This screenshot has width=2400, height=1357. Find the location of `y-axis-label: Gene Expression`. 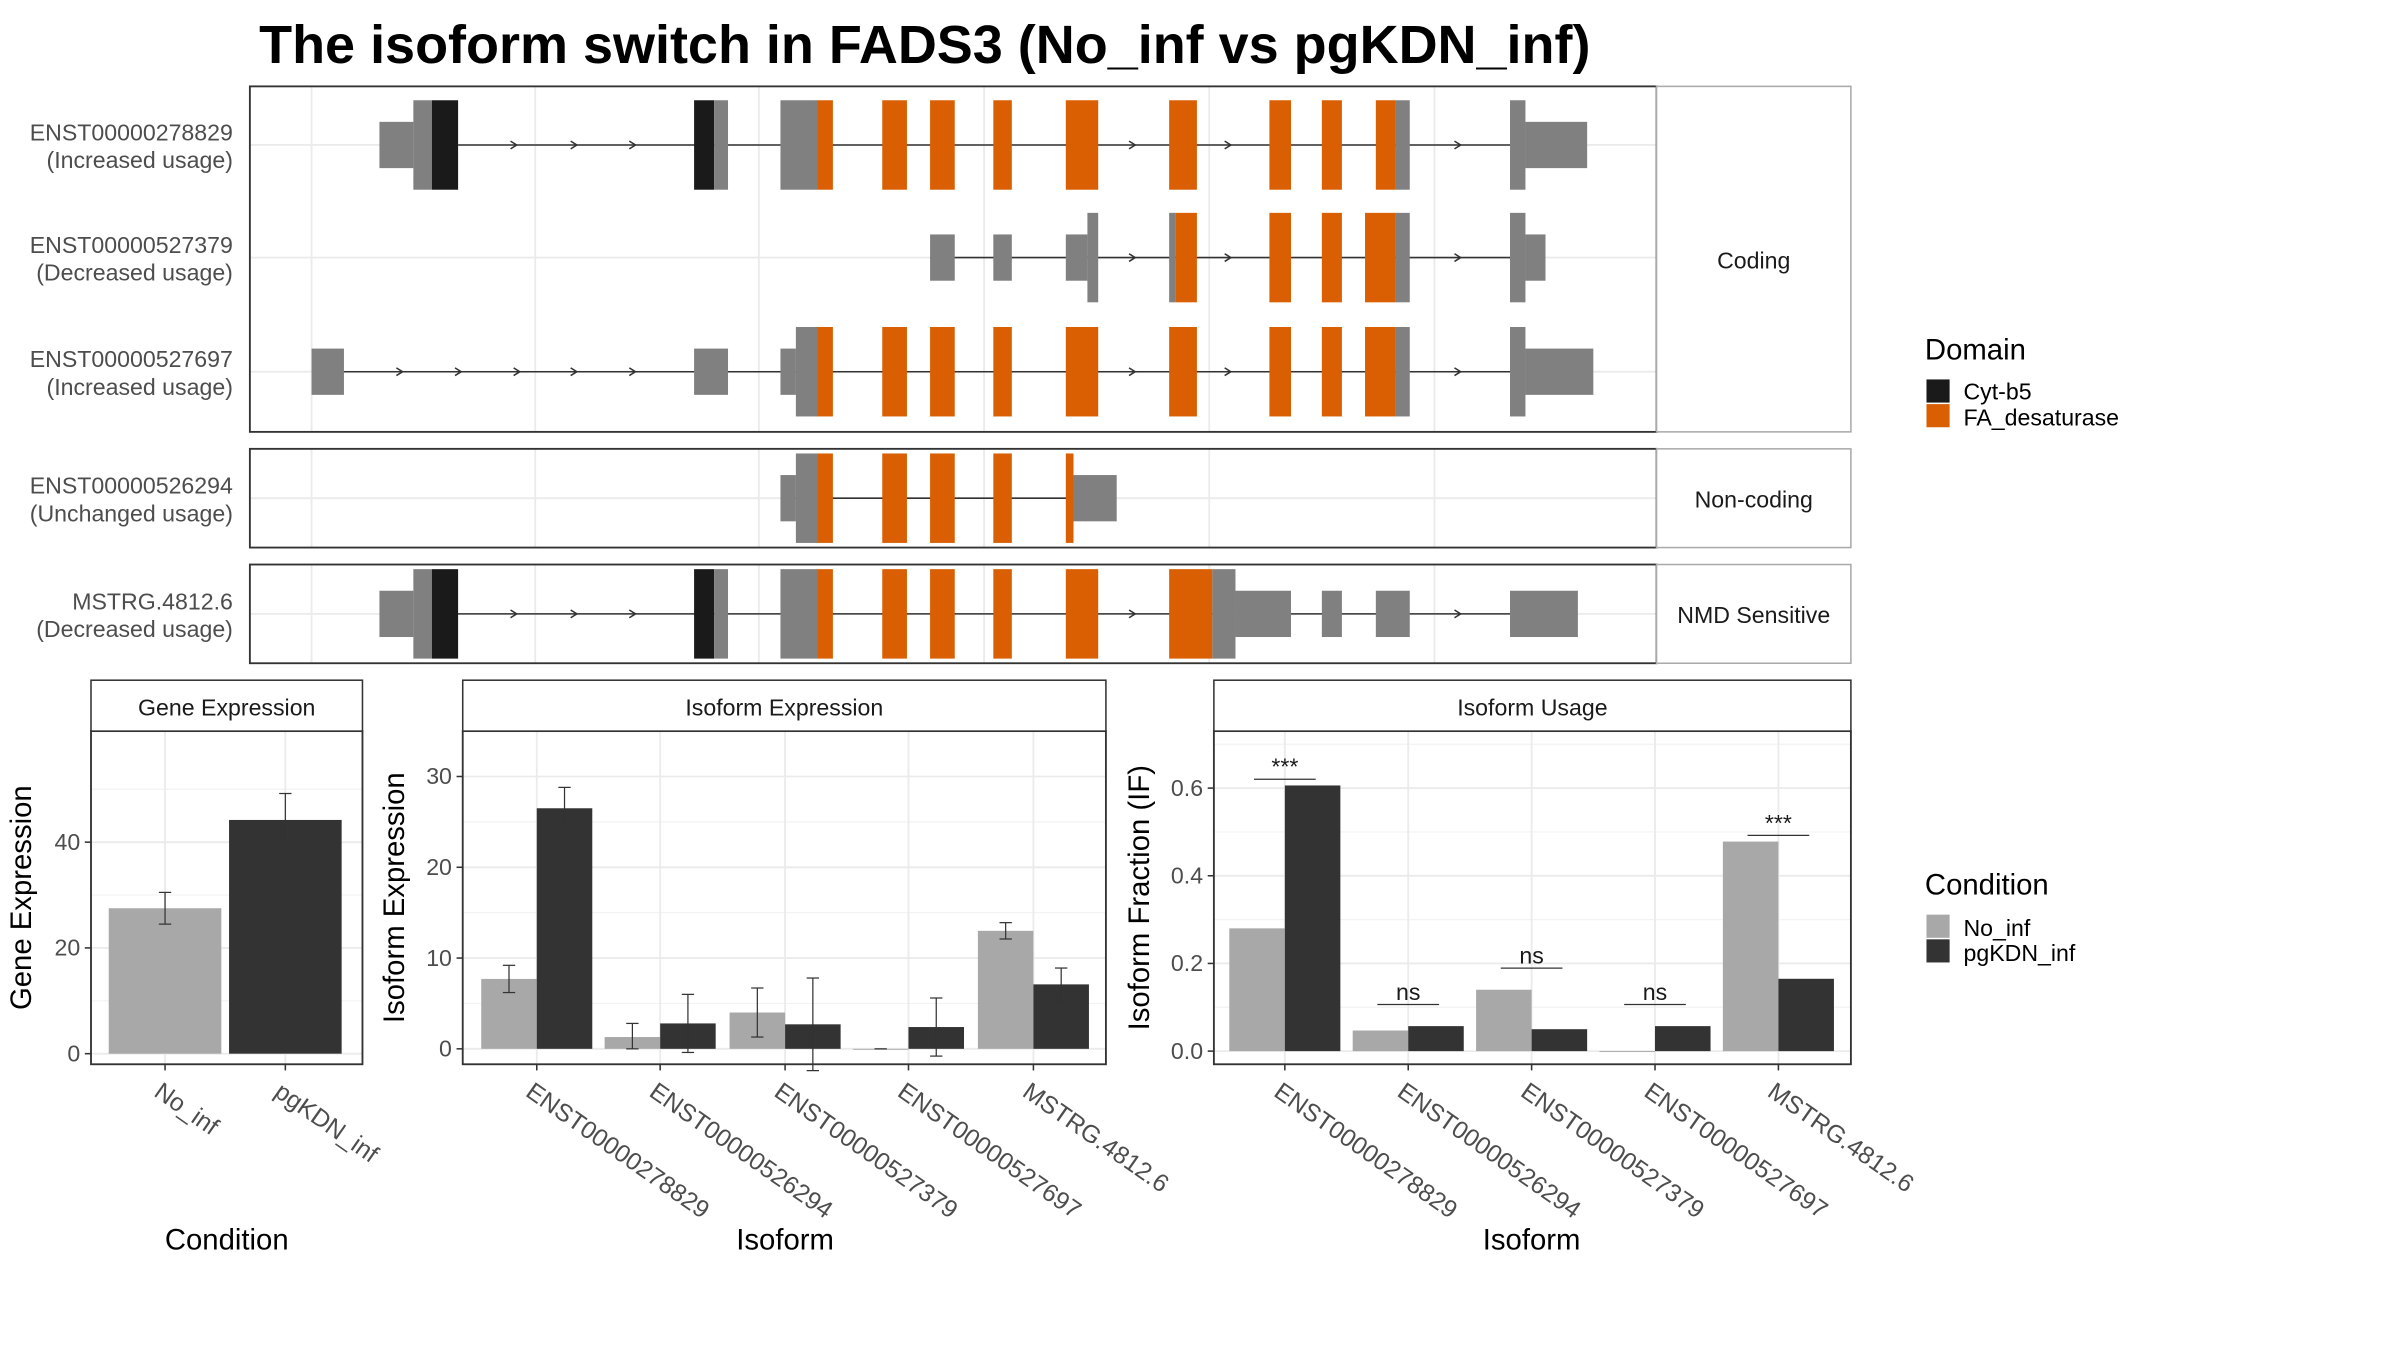

y-axis-label: Gene Expression is located at coordinates (21, 897).